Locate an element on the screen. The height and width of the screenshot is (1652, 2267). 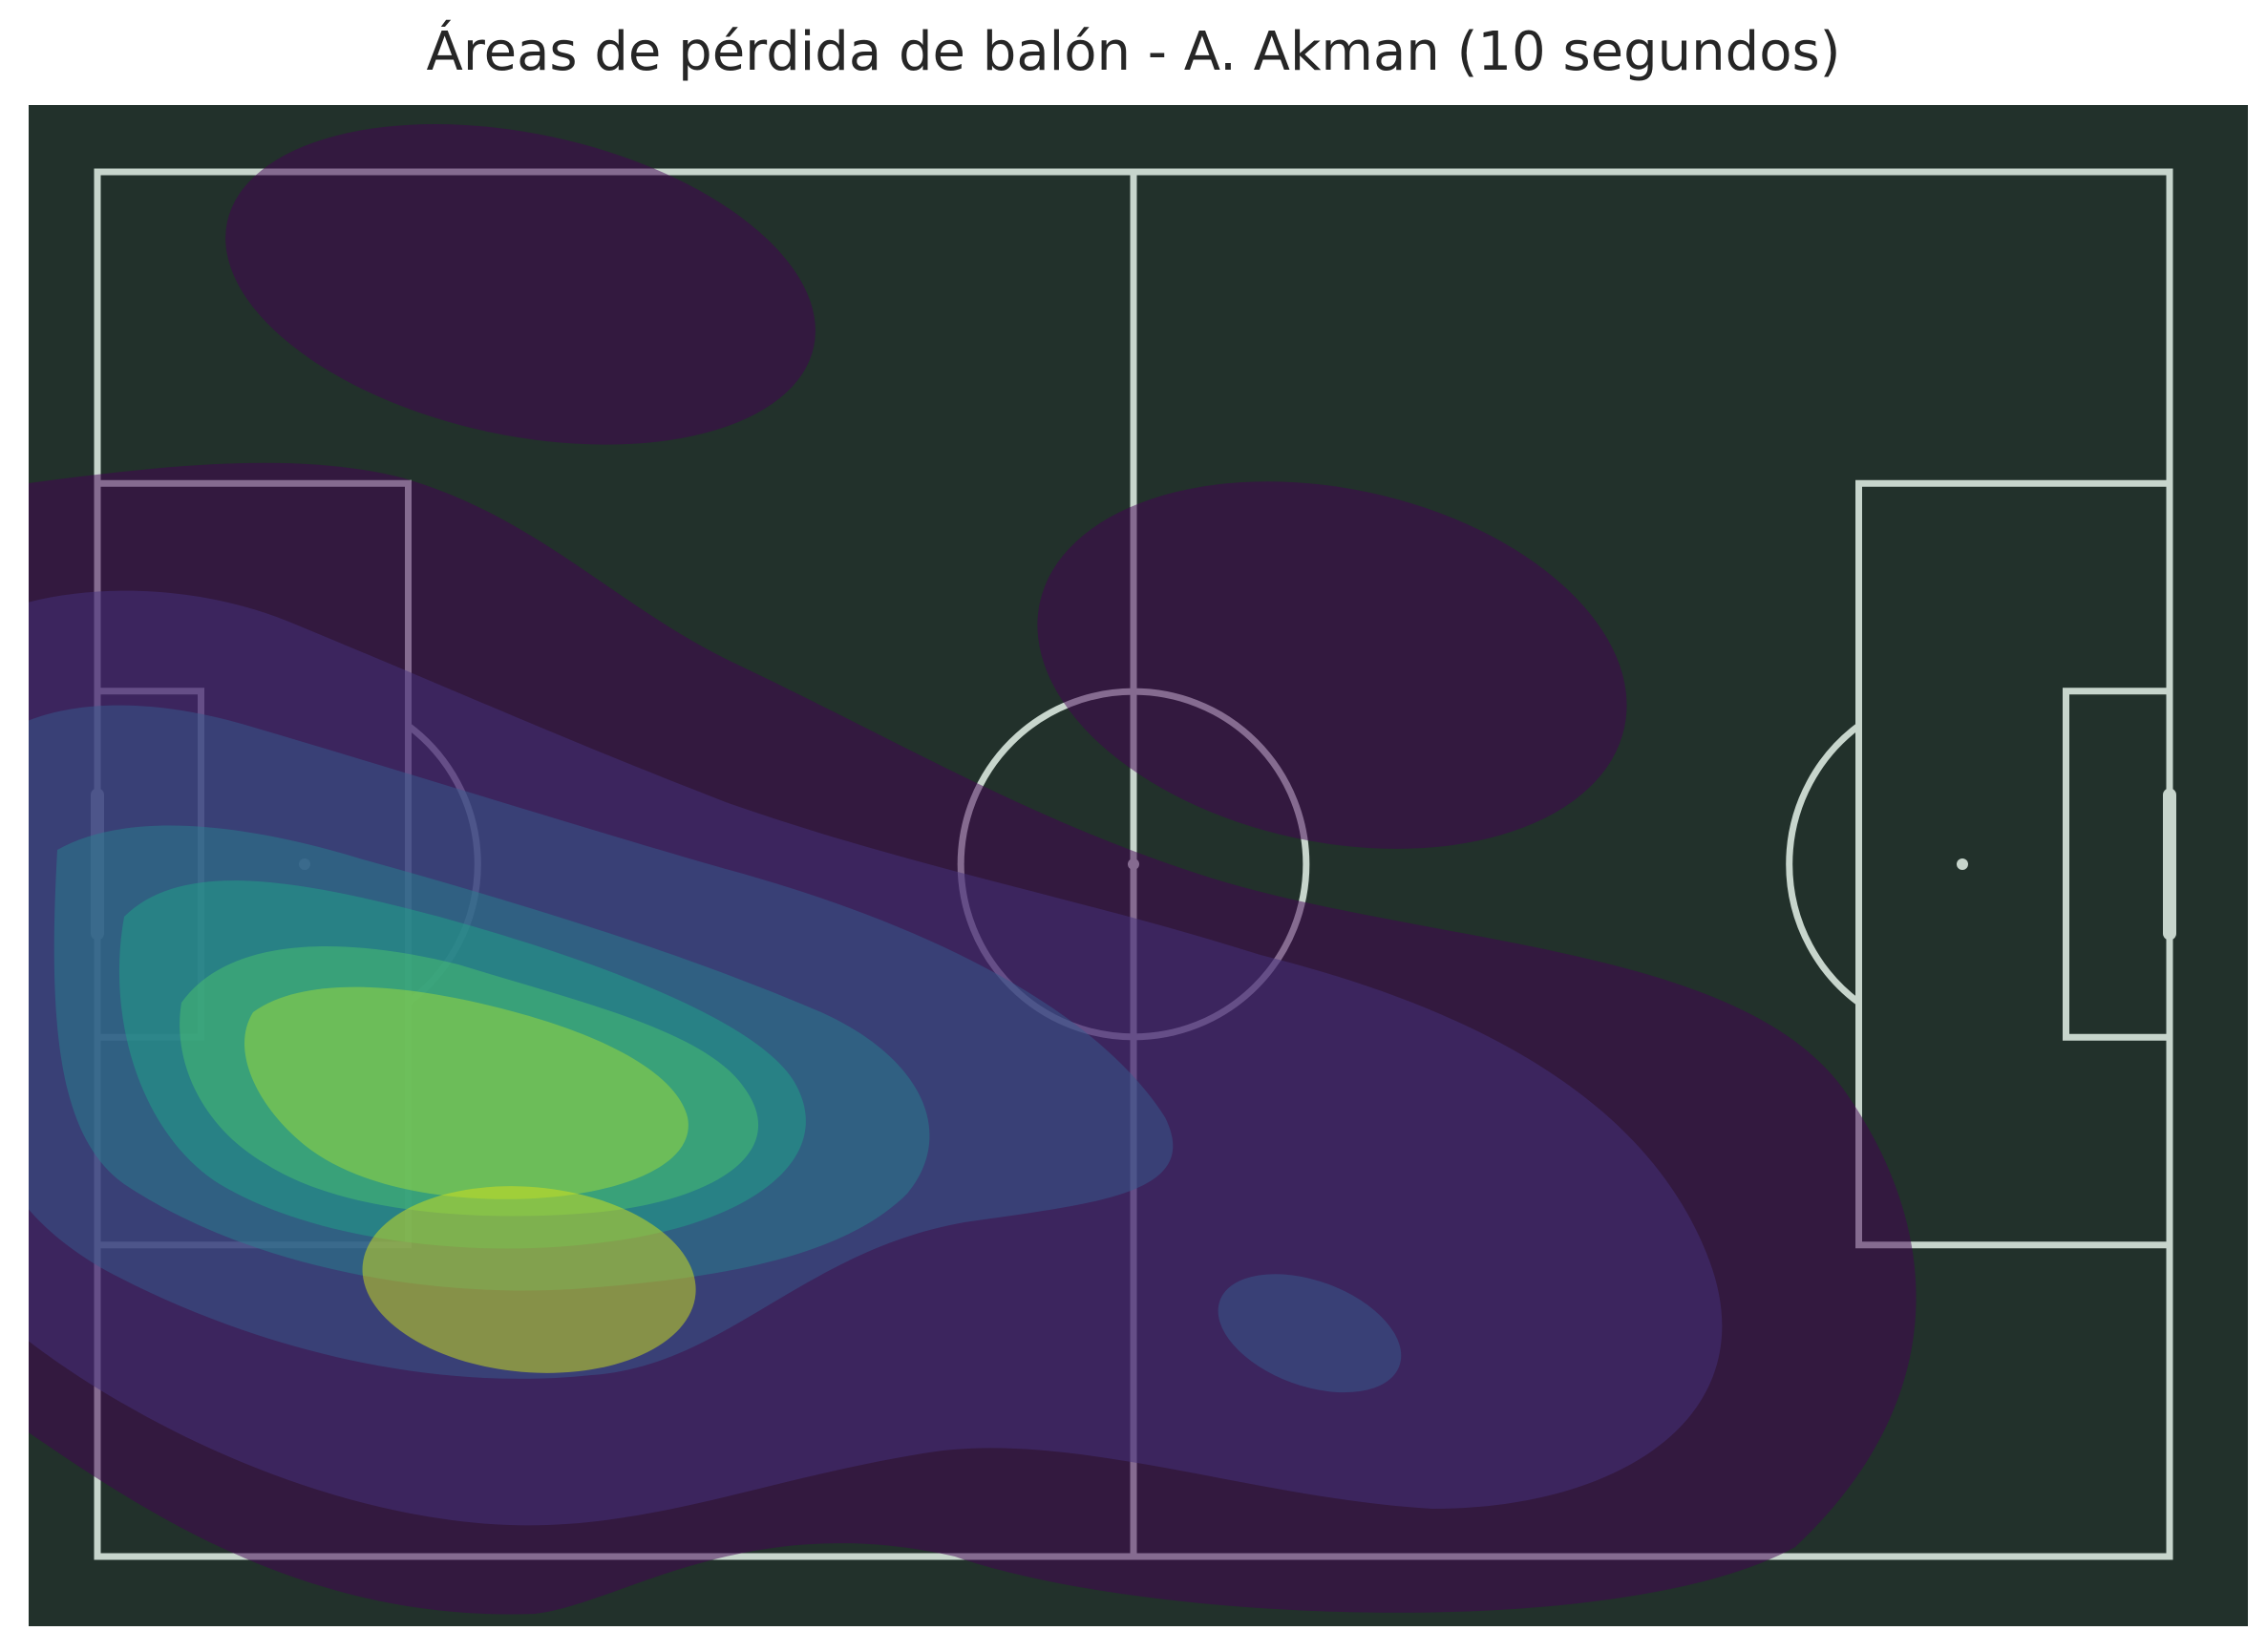
contour-level-8-peak is located at coordinates (529, 1279).